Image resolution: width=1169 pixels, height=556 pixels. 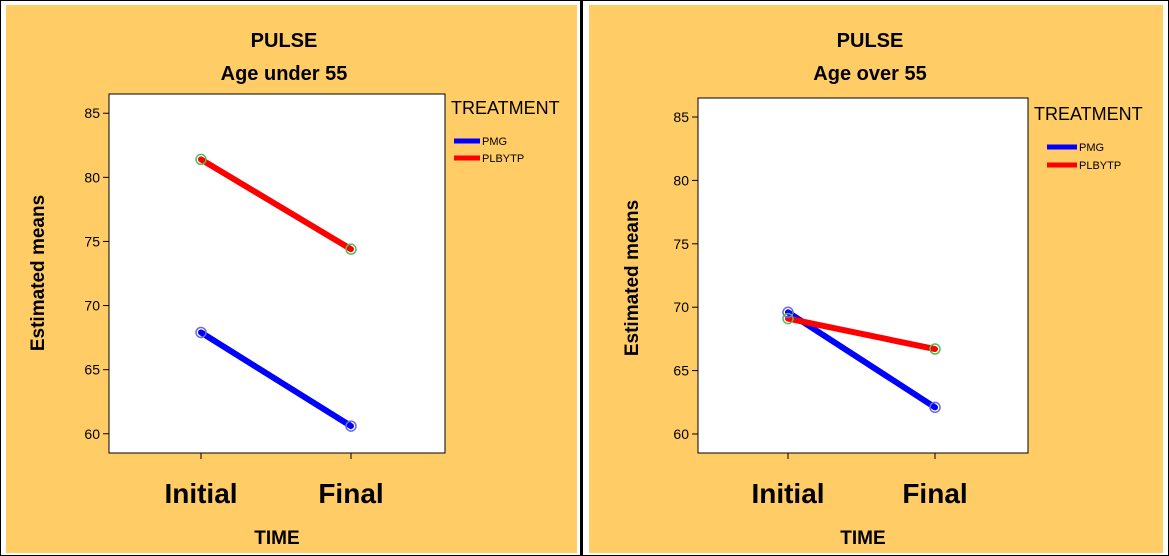 I want to click on panel-divider, so click(x=581, y=278).